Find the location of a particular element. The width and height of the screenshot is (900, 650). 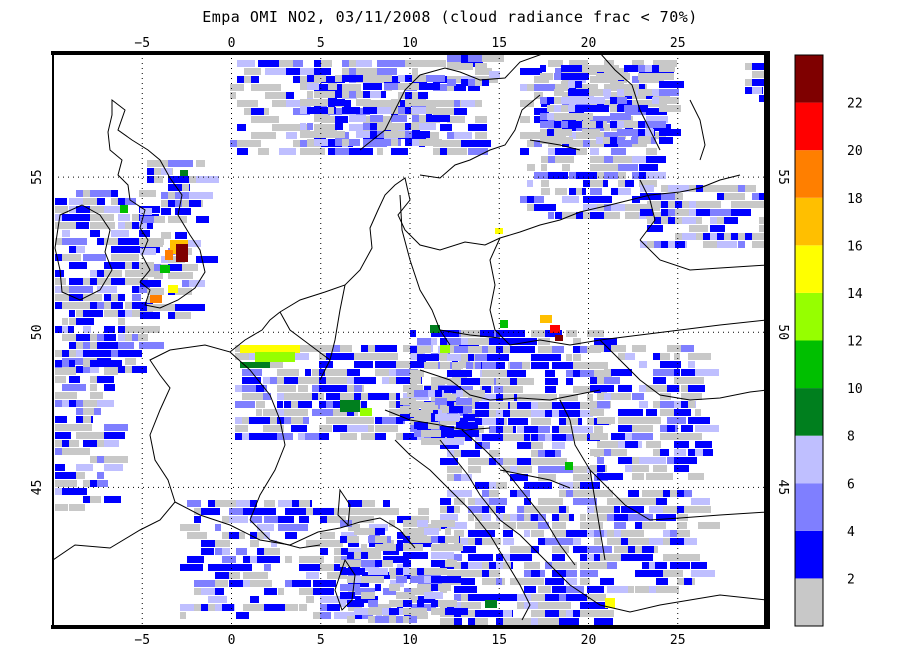

no2-hotspot is located at coordinates (499, 231).